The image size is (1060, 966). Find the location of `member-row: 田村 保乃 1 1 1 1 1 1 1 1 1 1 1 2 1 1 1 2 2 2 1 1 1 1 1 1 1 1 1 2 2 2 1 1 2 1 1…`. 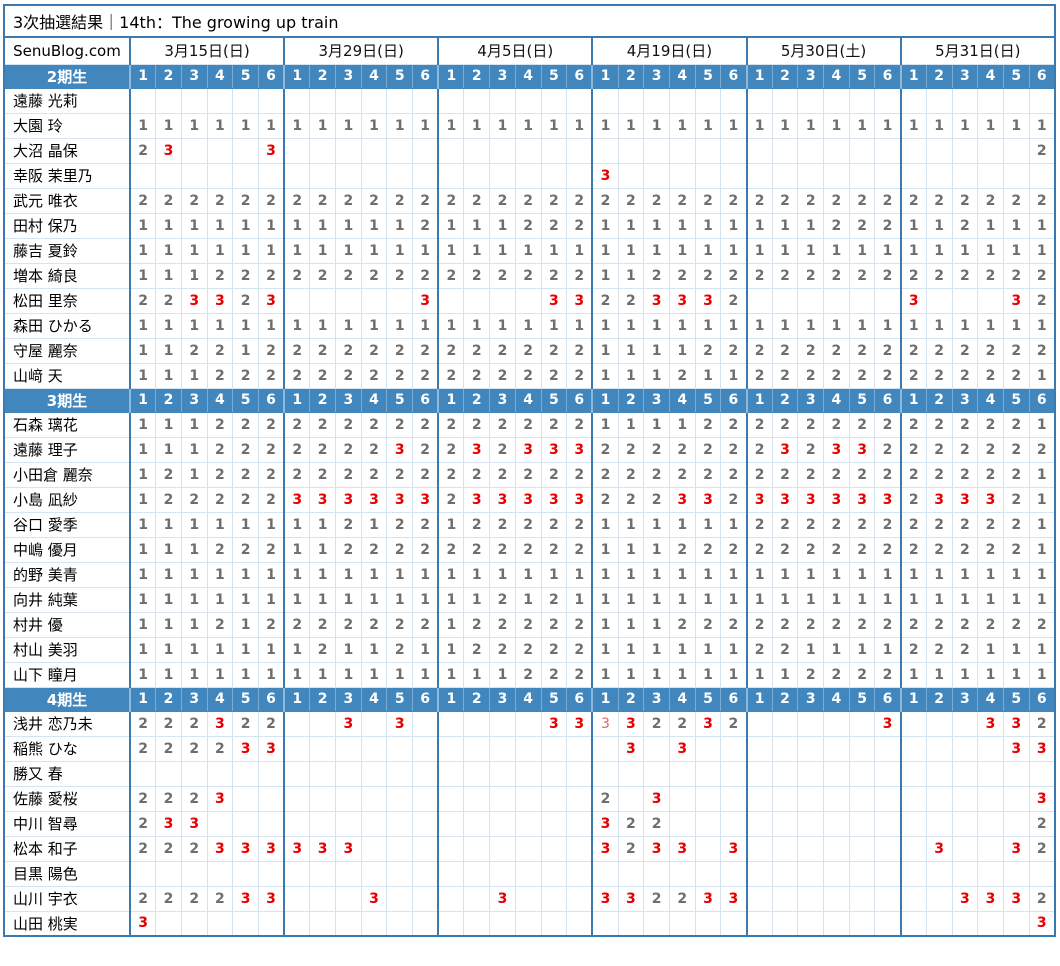

member-row: 田村 保乃 1 1 1 1 1 1 1 1 1 1 1 2 1 1 1 2 2 2 1 1 1 1 1 1 1 1 1 2 2 2 1 1 2 1 1… is located at coordinates (529, 225).